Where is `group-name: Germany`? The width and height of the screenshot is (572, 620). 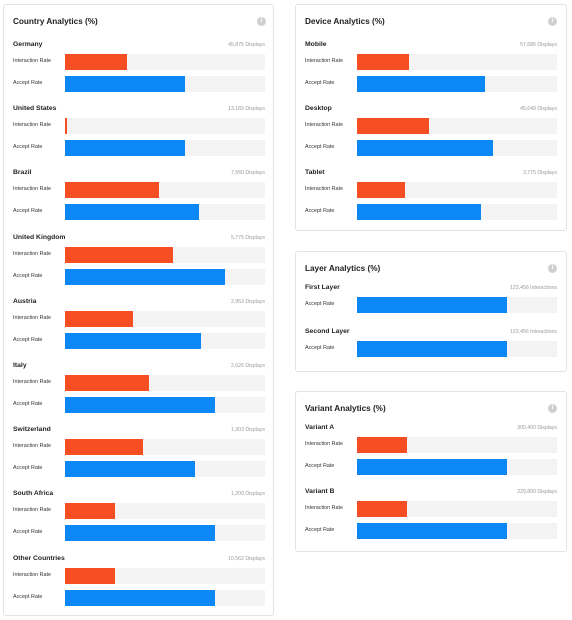
group-name: Germany is located at coordinates (28, 44).